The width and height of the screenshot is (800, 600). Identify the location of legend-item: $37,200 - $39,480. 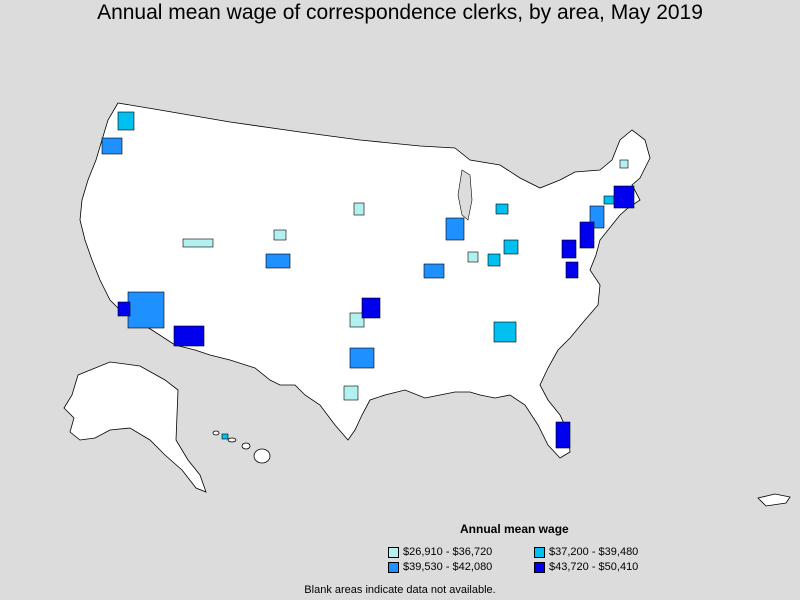
(606, 552).